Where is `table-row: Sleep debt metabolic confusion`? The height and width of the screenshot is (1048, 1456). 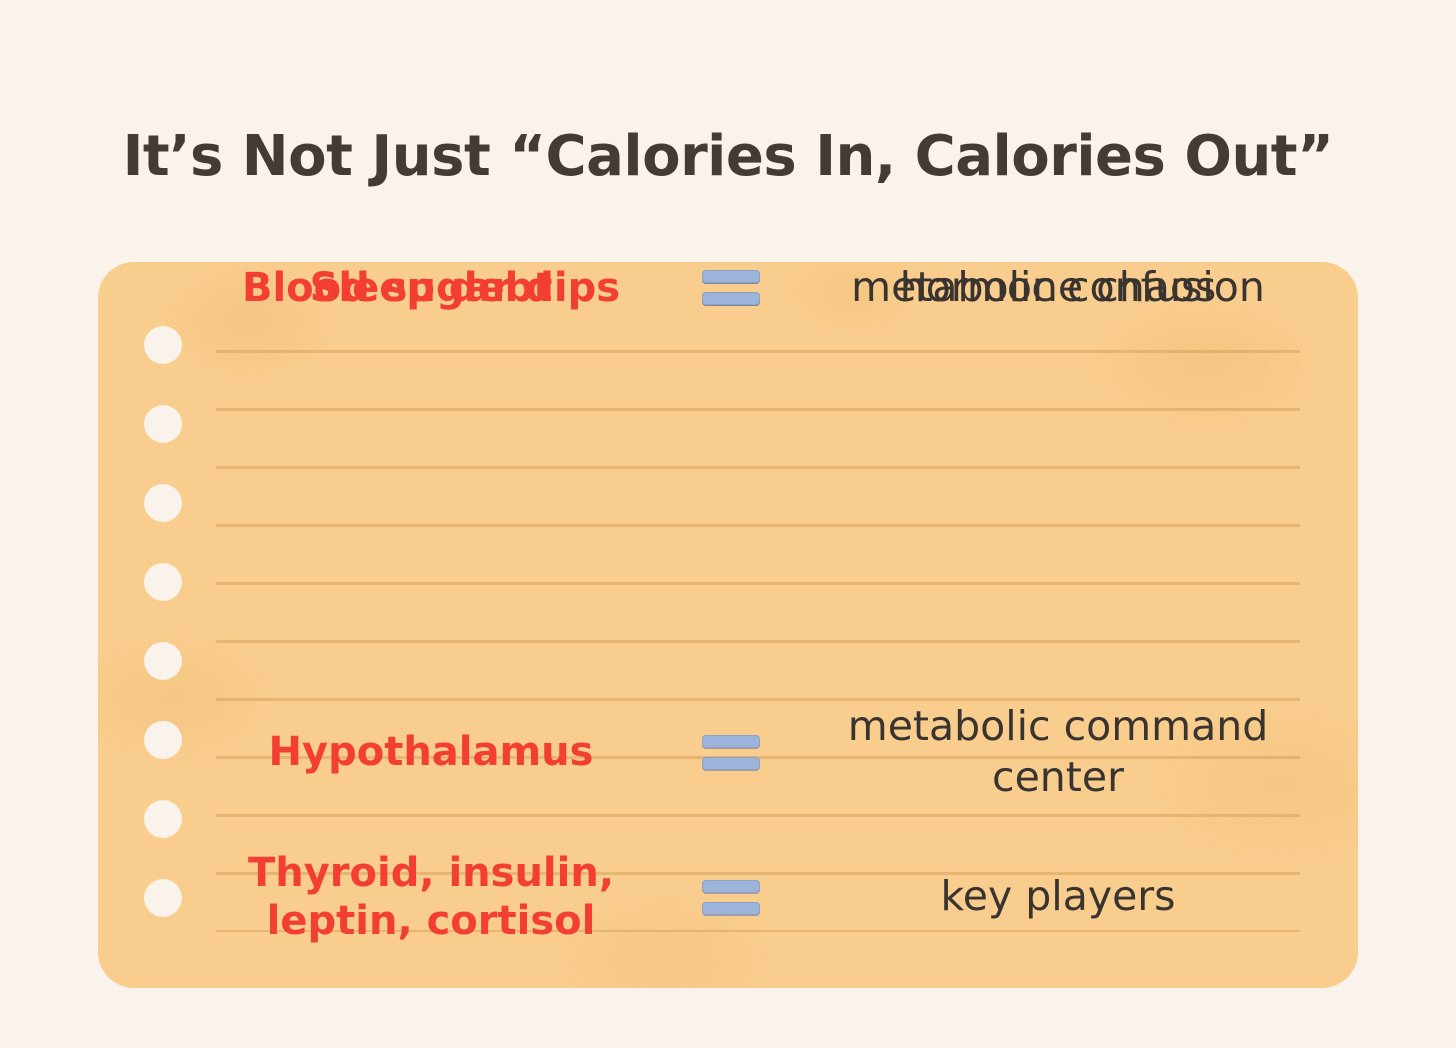
table-row: Sleep debt metabolic confusion is located at coordinates (758, 287).